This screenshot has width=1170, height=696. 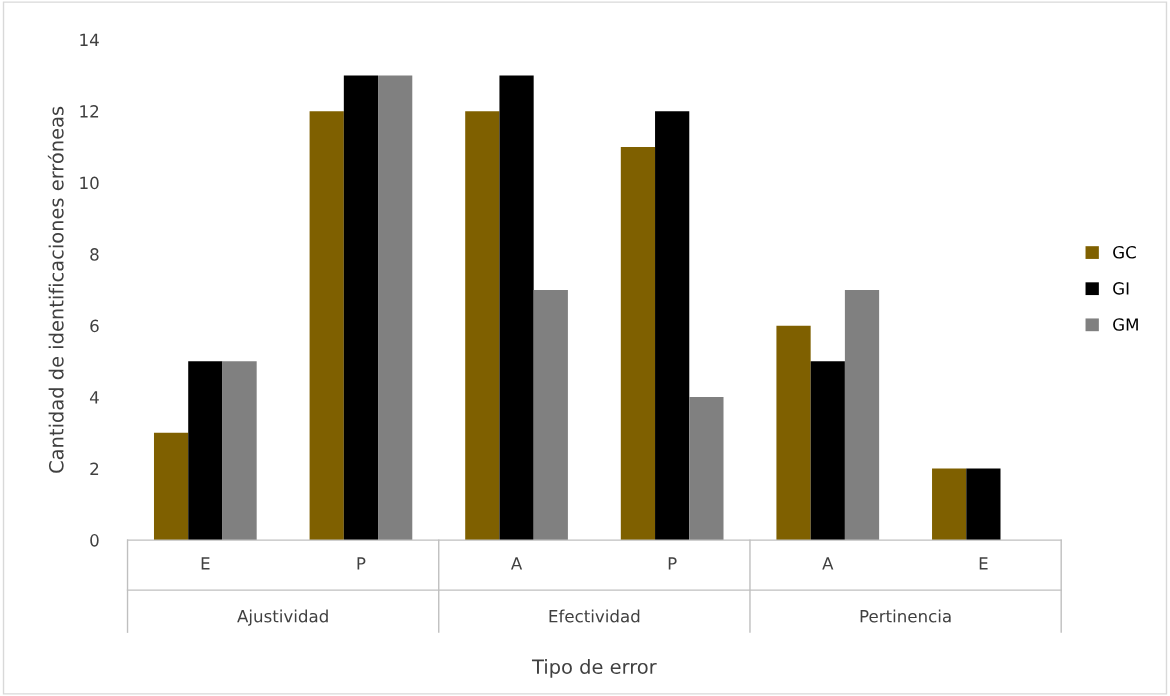 I want to click on y-tick-label: 12, so click(x=89, y=111).